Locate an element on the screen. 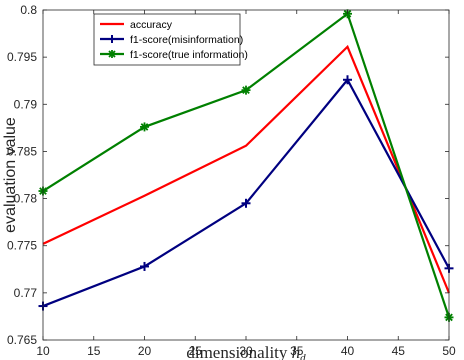  legend-item-2: f1-score(misinformation) is located at coordinates (171, 40).